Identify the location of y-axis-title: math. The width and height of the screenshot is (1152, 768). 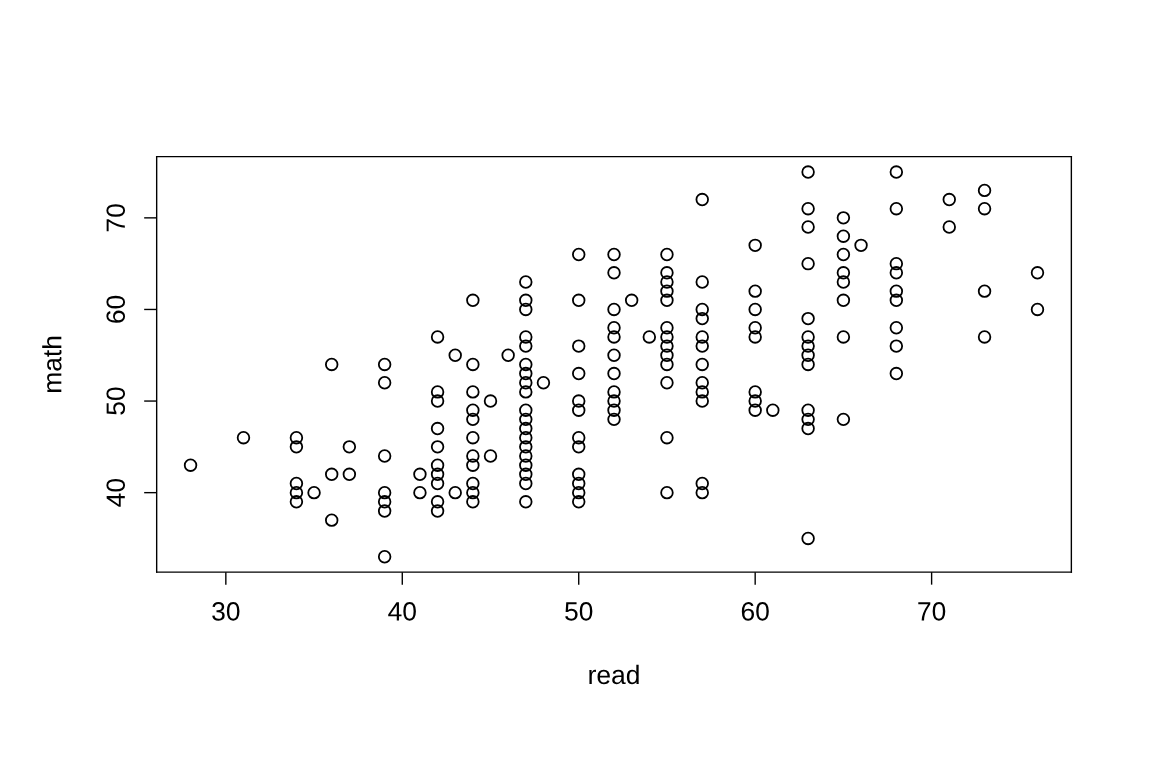
(52, 364).